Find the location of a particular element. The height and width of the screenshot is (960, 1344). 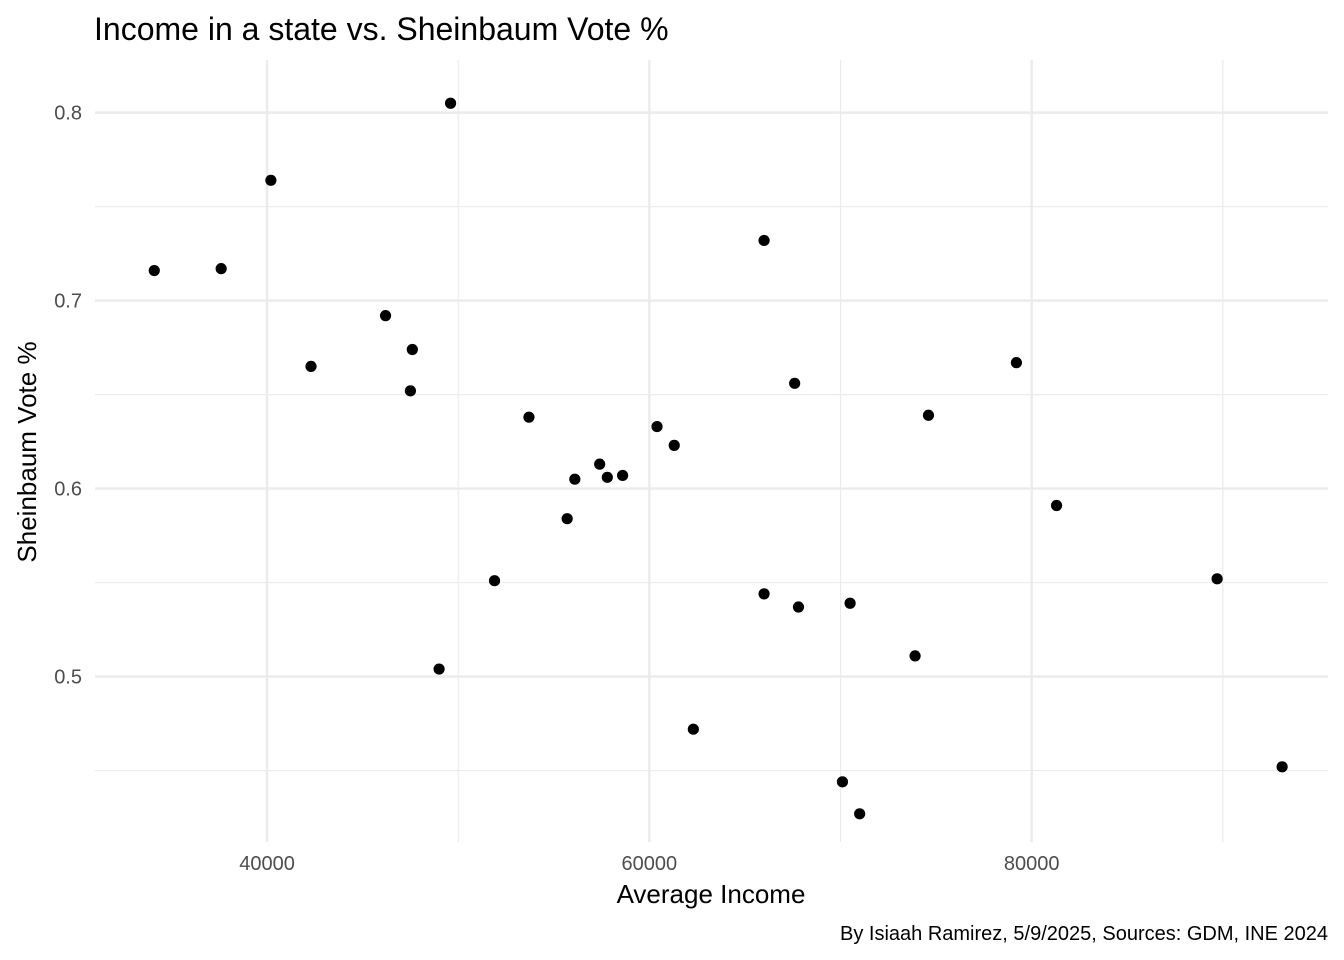

x-tick-label: 80000 is located at coordinates (1032, 864).